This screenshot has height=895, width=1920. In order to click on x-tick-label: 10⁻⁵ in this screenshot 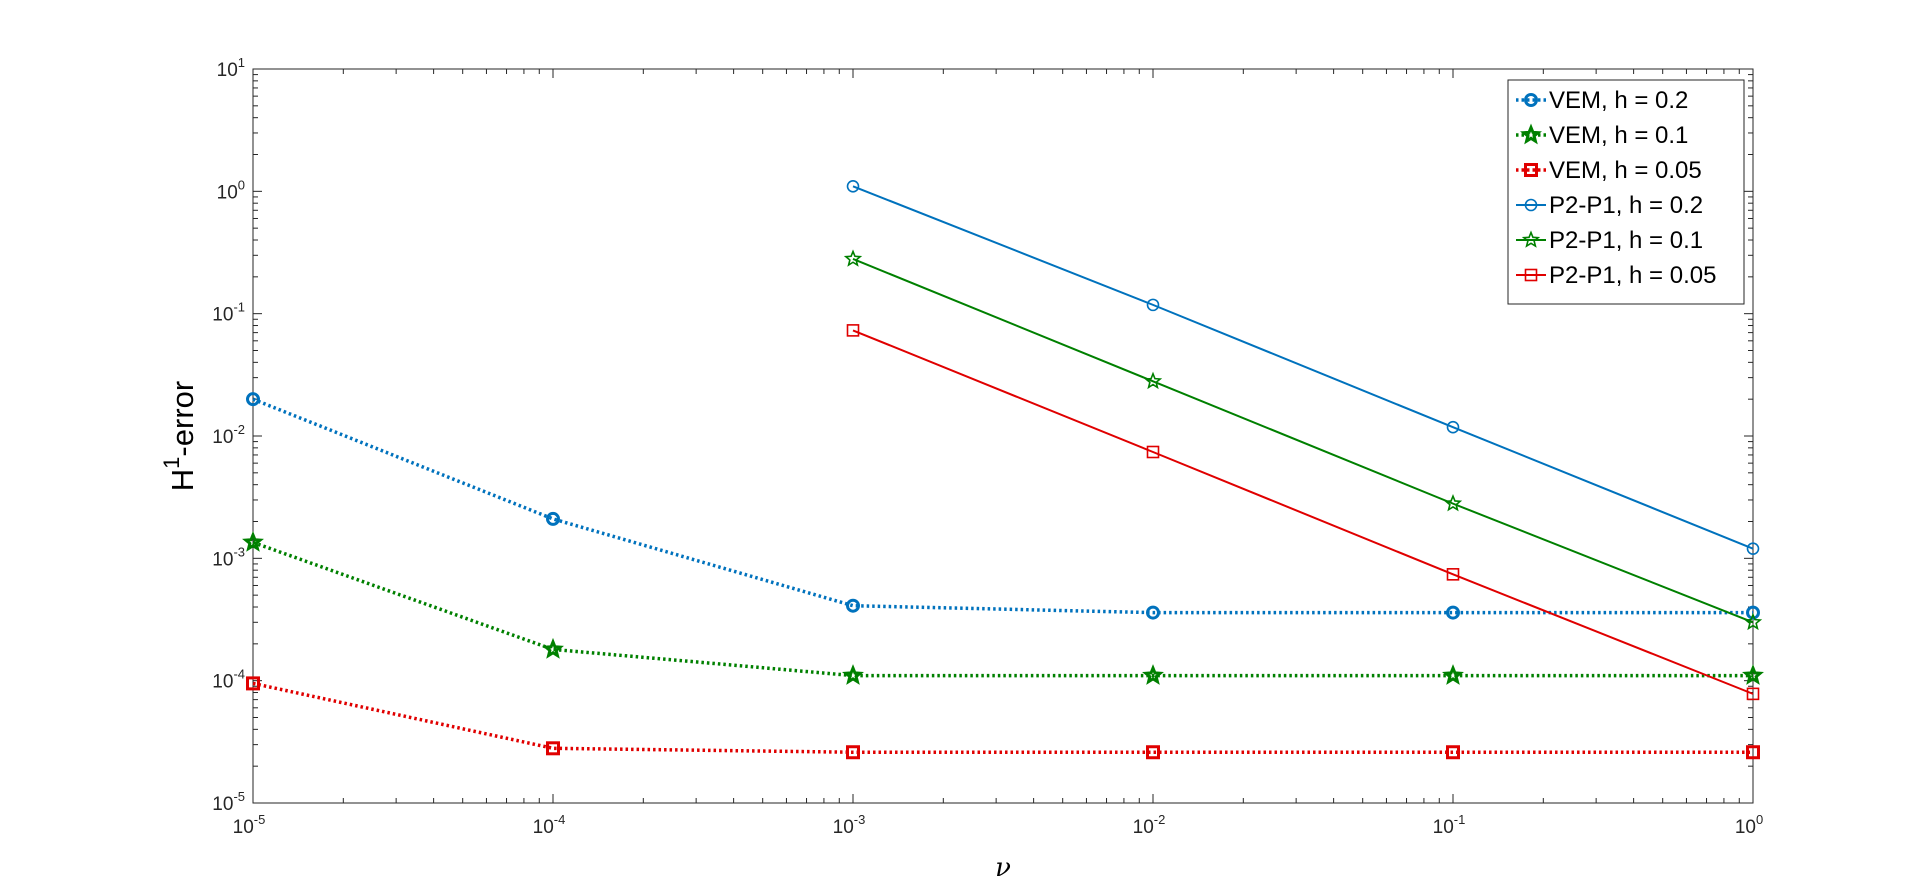, I will do `click(249, 825)`.